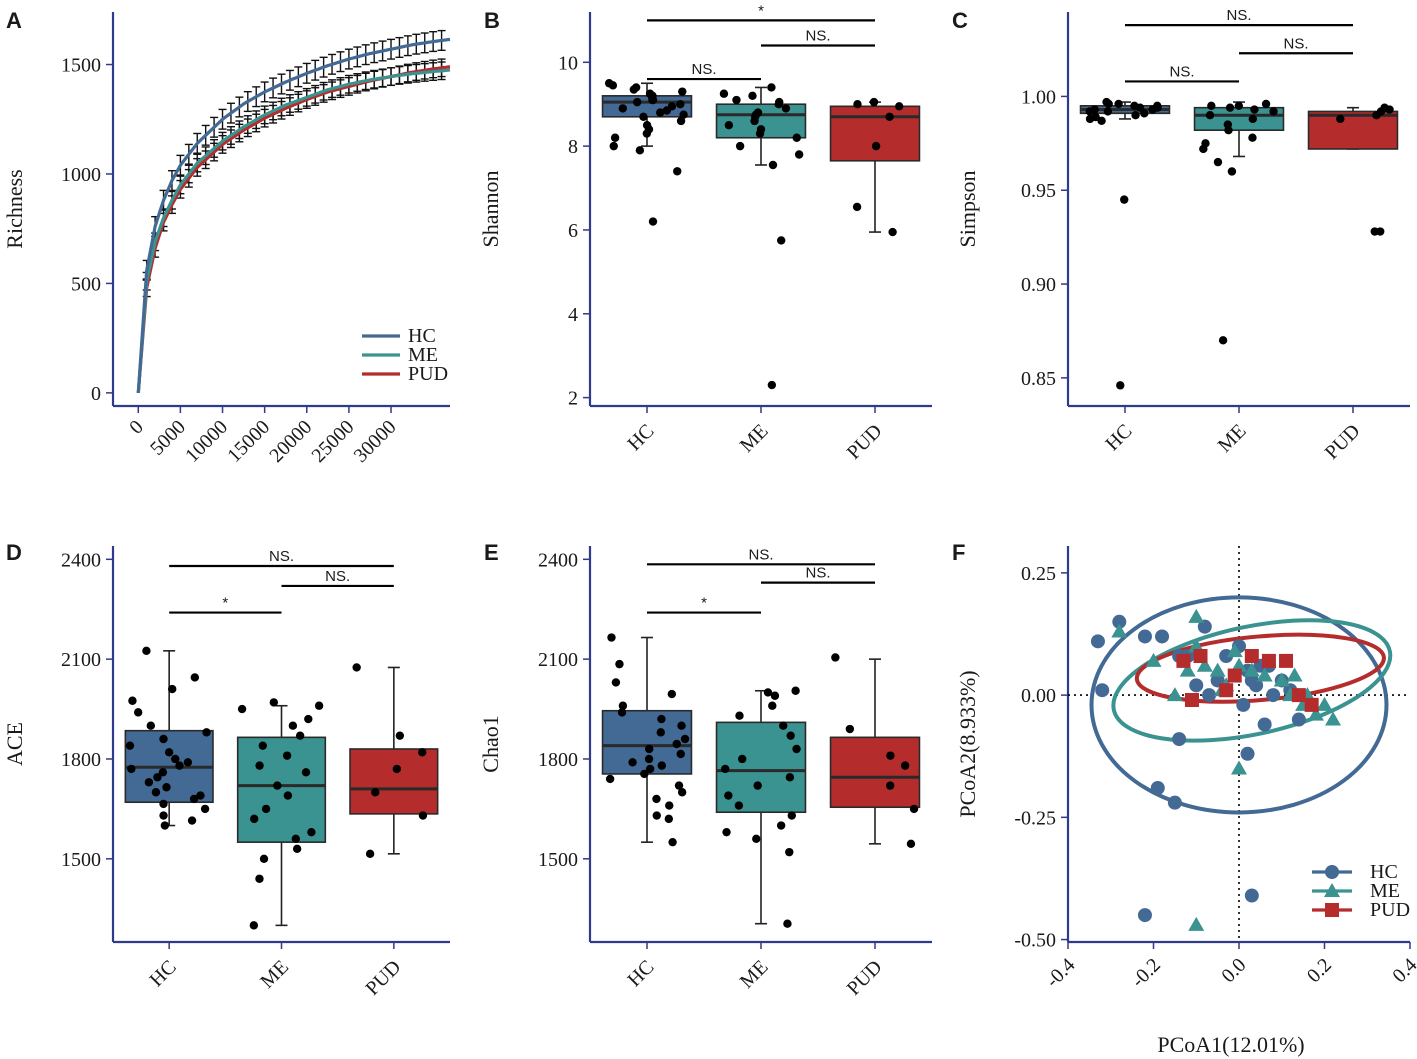 The image size is (1417, 1059). I want to click on significance-label: NS., so click(1295, 43).